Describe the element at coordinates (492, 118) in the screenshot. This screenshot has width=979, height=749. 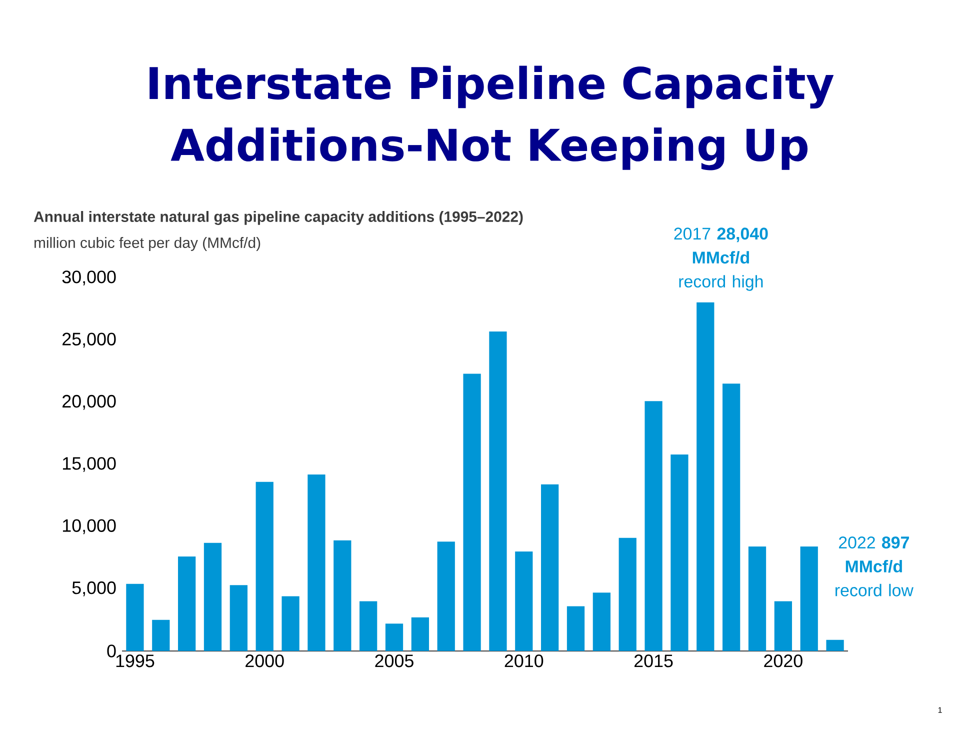
I see `chart-title: Interstate Pipeline Capacity Additions-Not Keeping Up` at that location.